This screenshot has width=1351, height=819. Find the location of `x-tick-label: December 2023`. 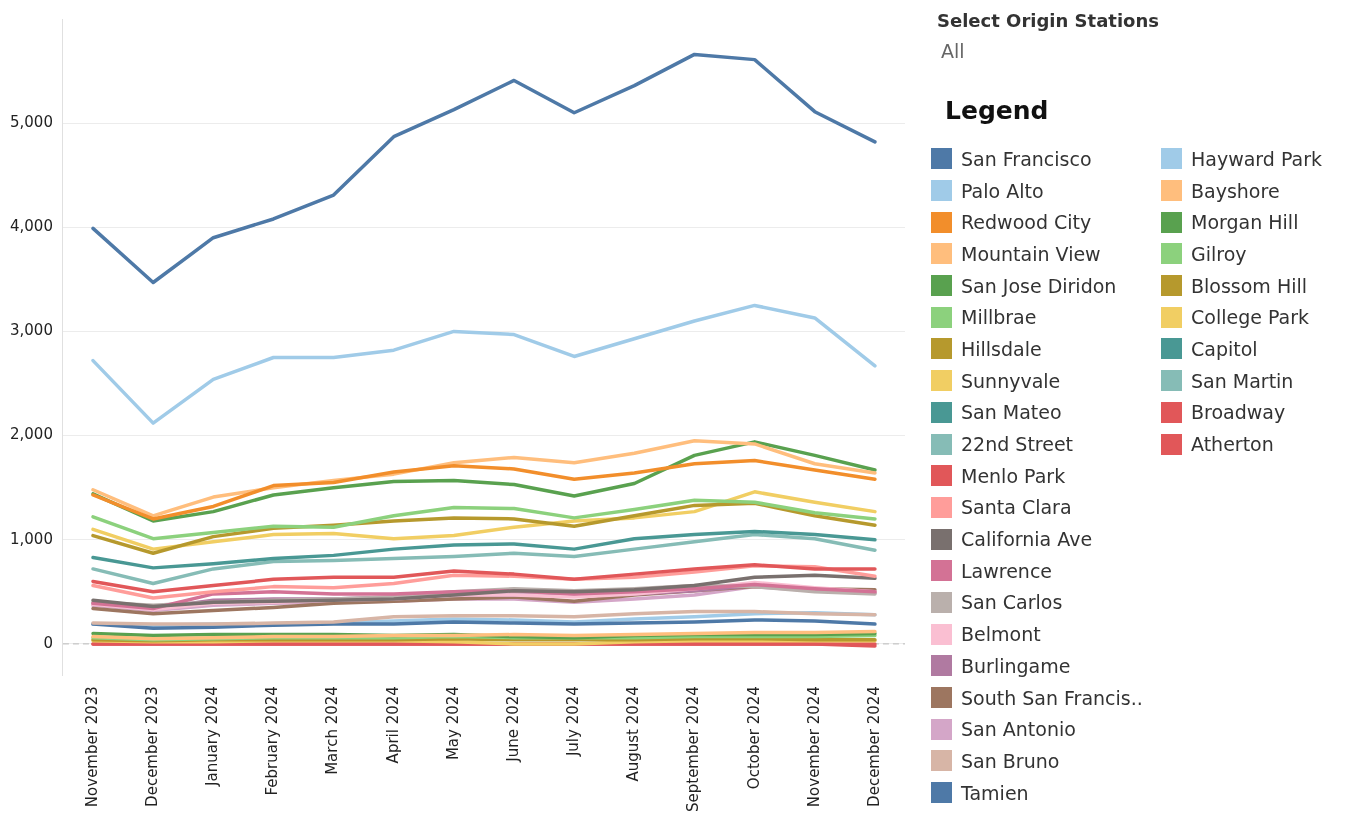

x-tick-label: December 2023 is located at coordinates (152, 746).